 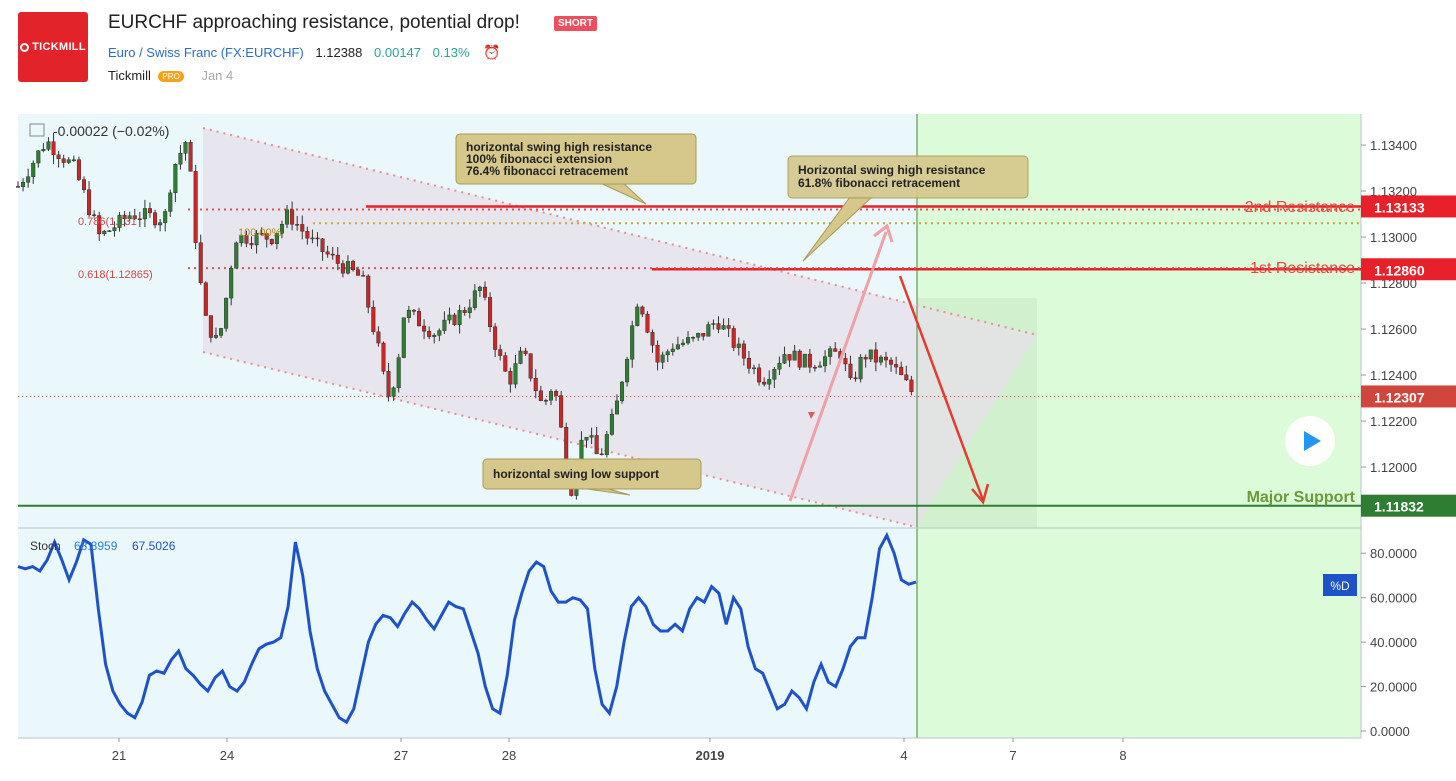 I want to click on symbol-code-link: (FX:EURCHF), so click(x=262, y=52).